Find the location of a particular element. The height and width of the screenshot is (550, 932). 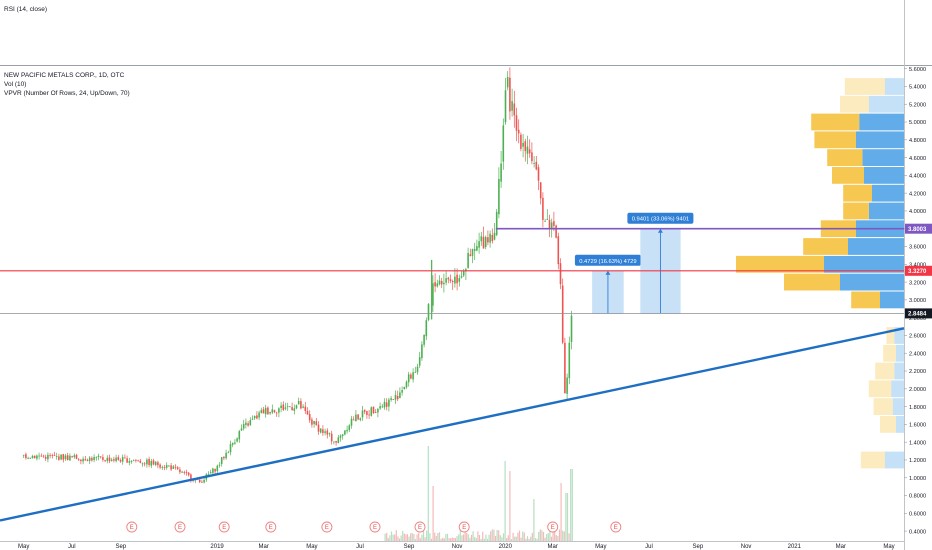

price-badge: 3.8003 is located at coordinates (918, 228).